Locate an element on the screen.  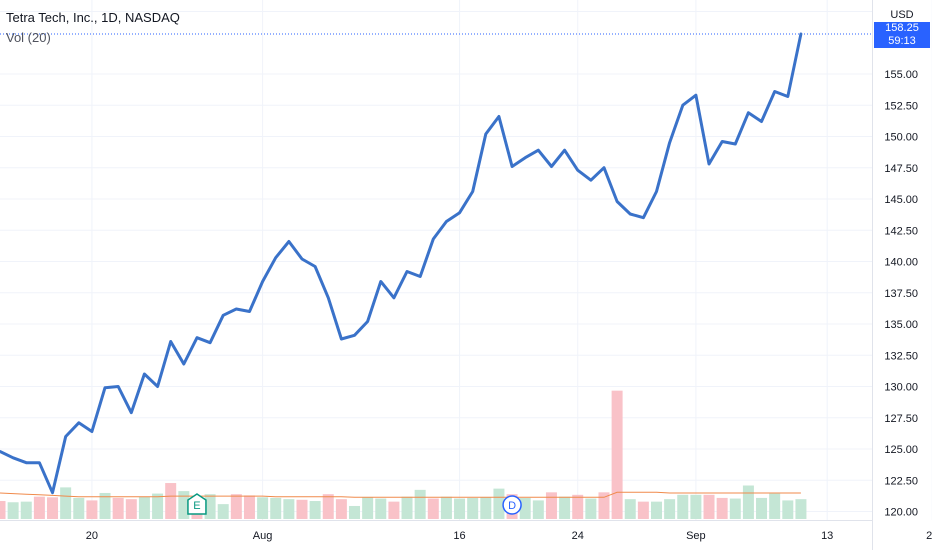
y-tick-label: 142.50 is located at coordinates (901, 231).